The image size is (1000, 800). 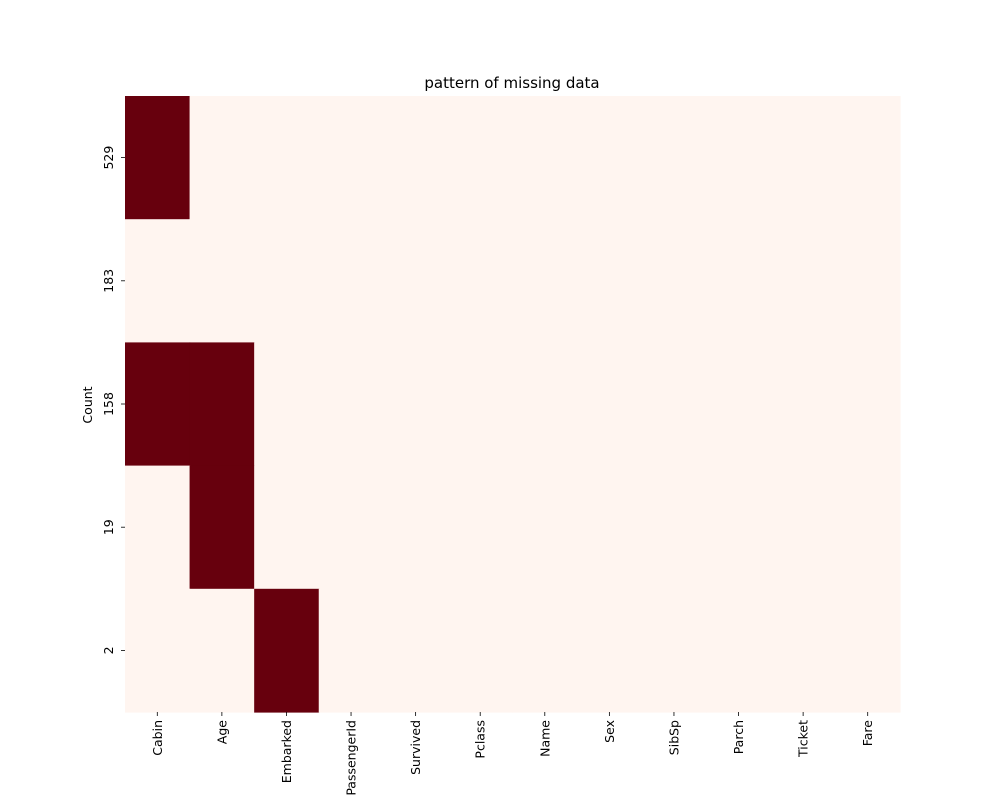 What do you see at coordinates (222, 158) in the screenshot?
I see `heatmap-cell-529-age` at bounding box center [222, 158].